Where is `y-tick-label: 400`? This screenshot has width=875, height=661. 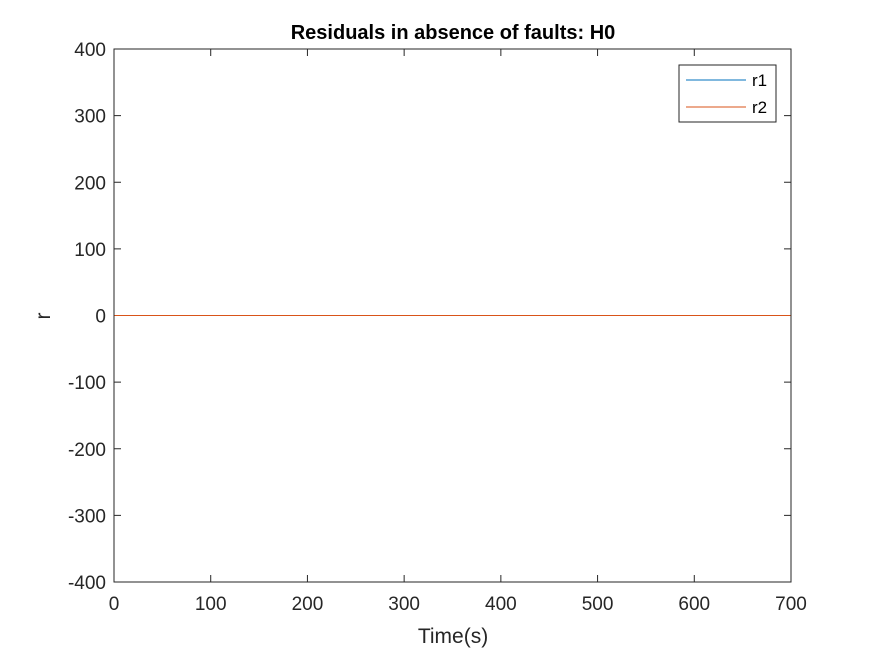 y-tick-label: 400 is located at coordinates (90, 50).